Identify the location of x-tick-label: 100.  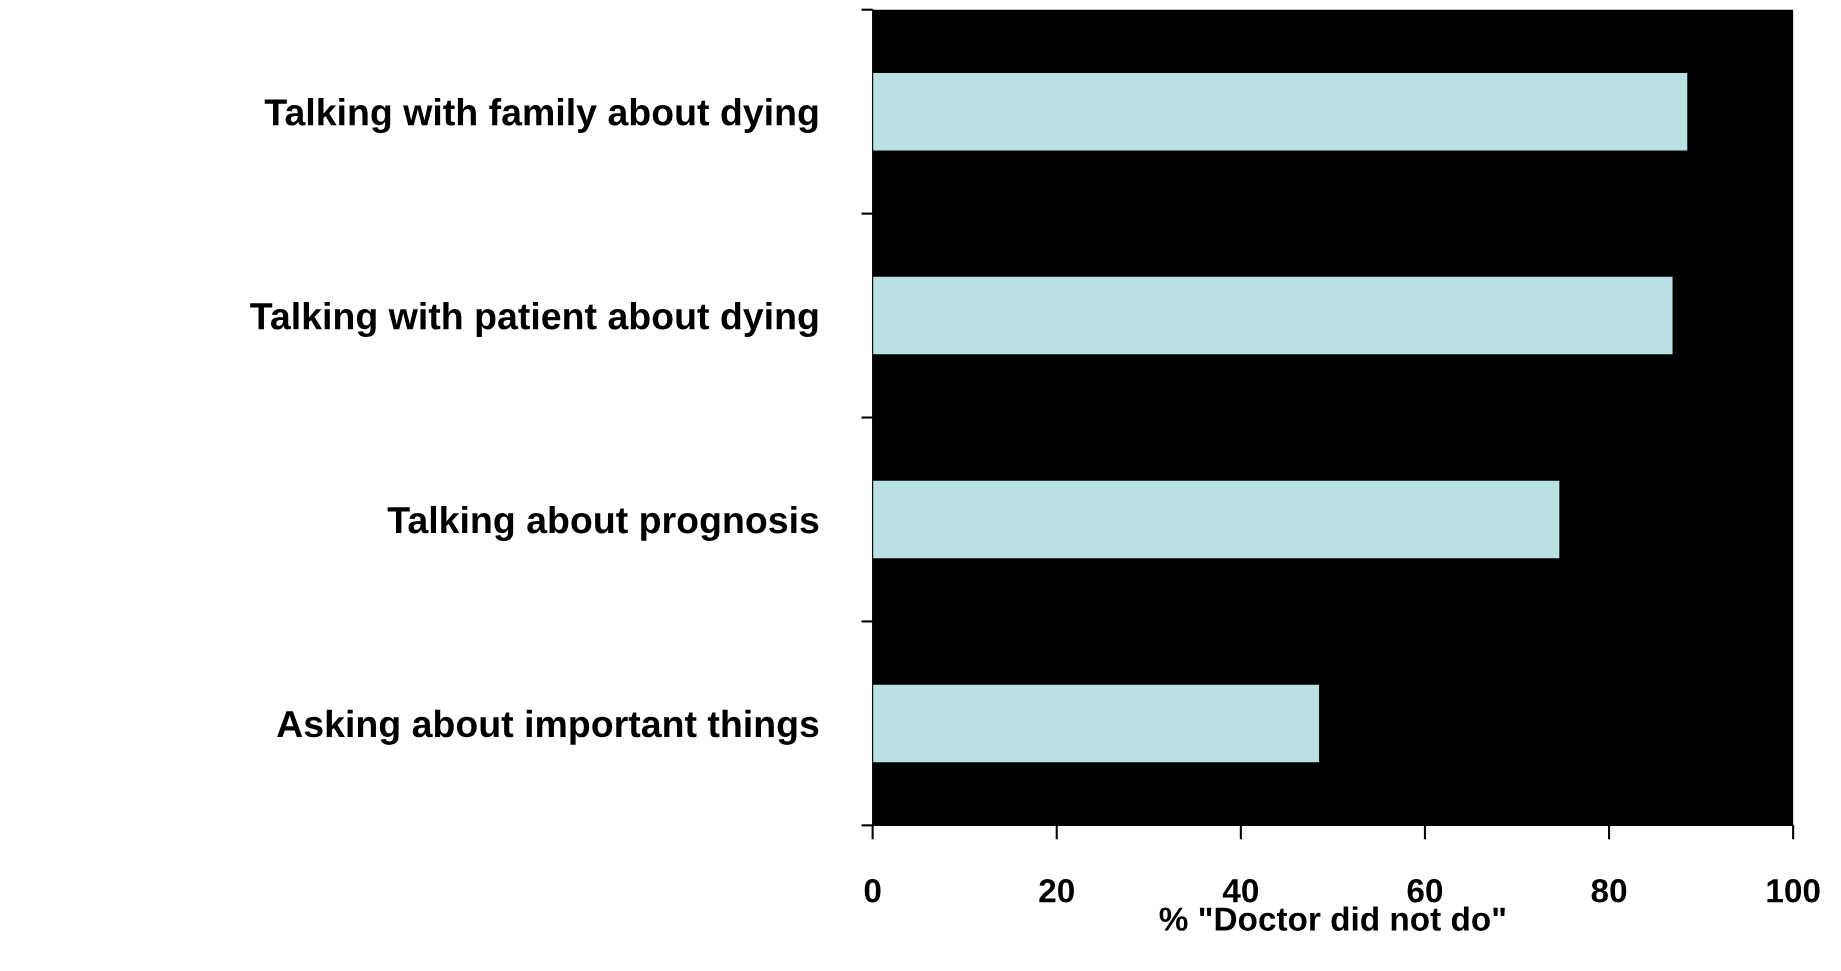
(1793, 891).